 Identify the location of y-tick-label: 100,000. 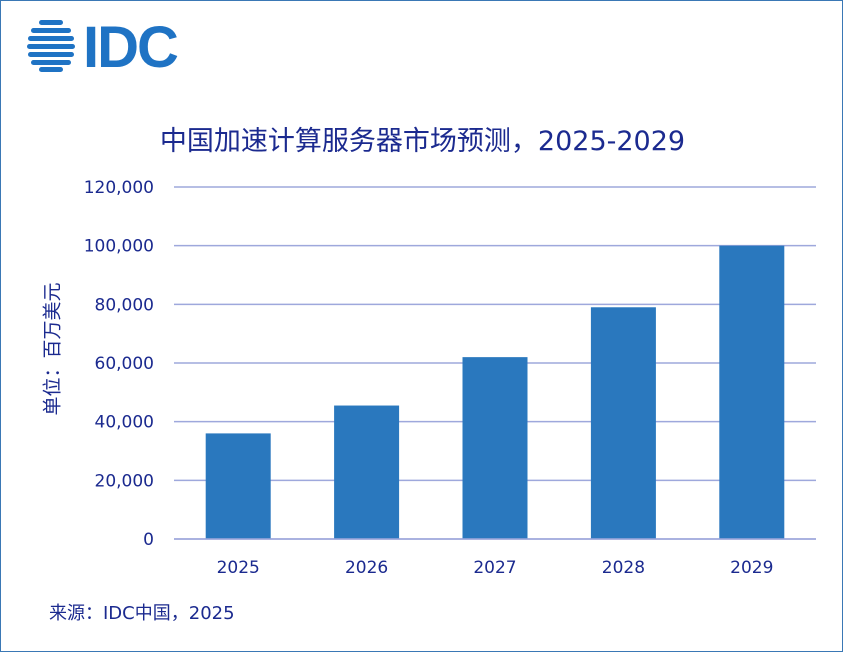
(119, 247).